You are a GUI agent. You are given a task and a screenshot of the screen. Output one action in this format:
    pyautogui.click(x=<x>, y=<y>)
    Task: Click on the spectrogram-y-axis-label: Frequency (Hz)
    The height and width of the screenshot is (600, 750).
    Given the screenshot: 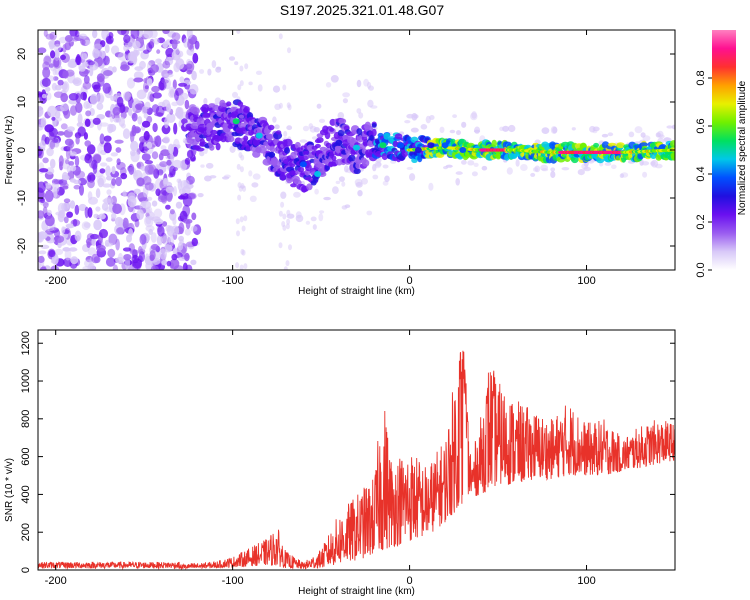 What is the action you would take?
    pyautogui.click(x=9, y=150)
    